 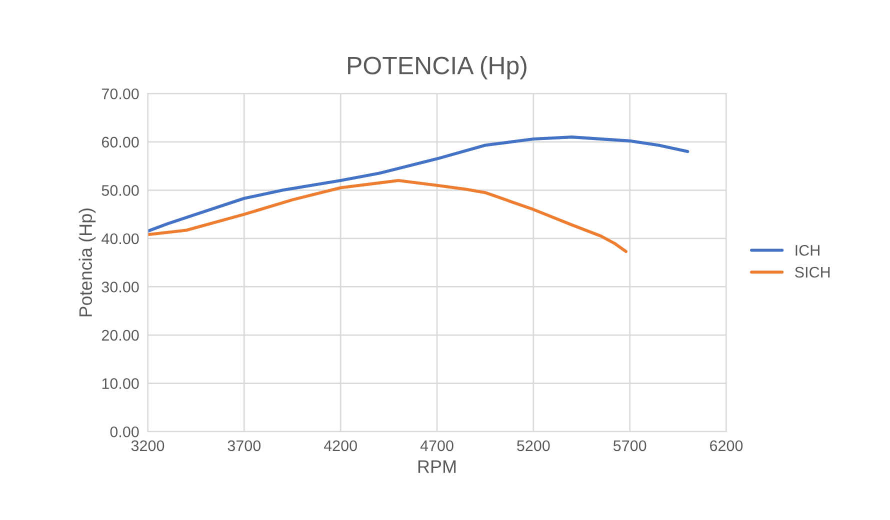 What do you see at coordinates (147, 446) in the screenshot?
I see `x-tick-label: 3200` at bounding box center [147, 446].